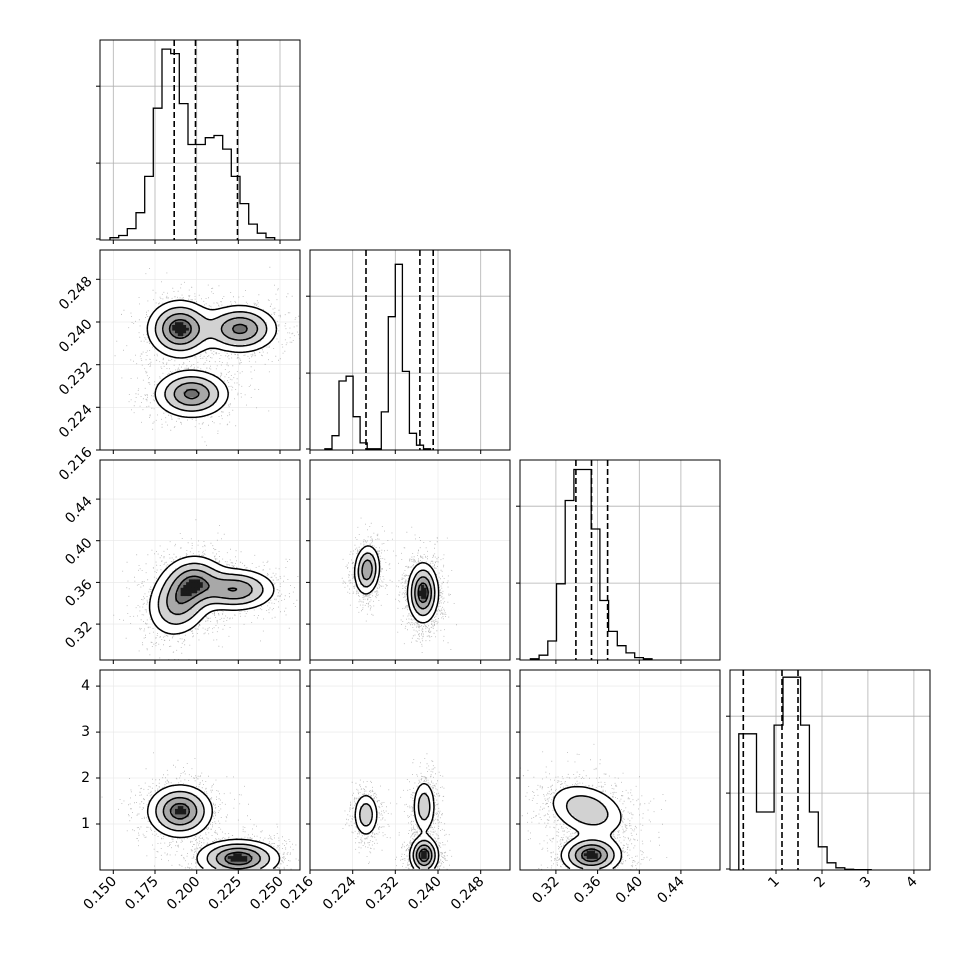 This screenshot has height=970, width=970. Describe the element at coordinates (100, 894) in the screenshot. I see `x-tick-label: 0.150` at that location.